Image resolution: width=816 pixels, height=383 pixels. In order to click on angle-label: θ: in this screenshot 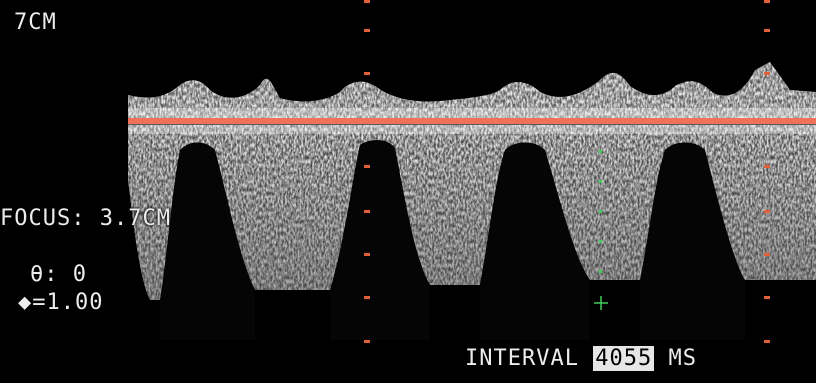, I will do `click(44, 274)`.